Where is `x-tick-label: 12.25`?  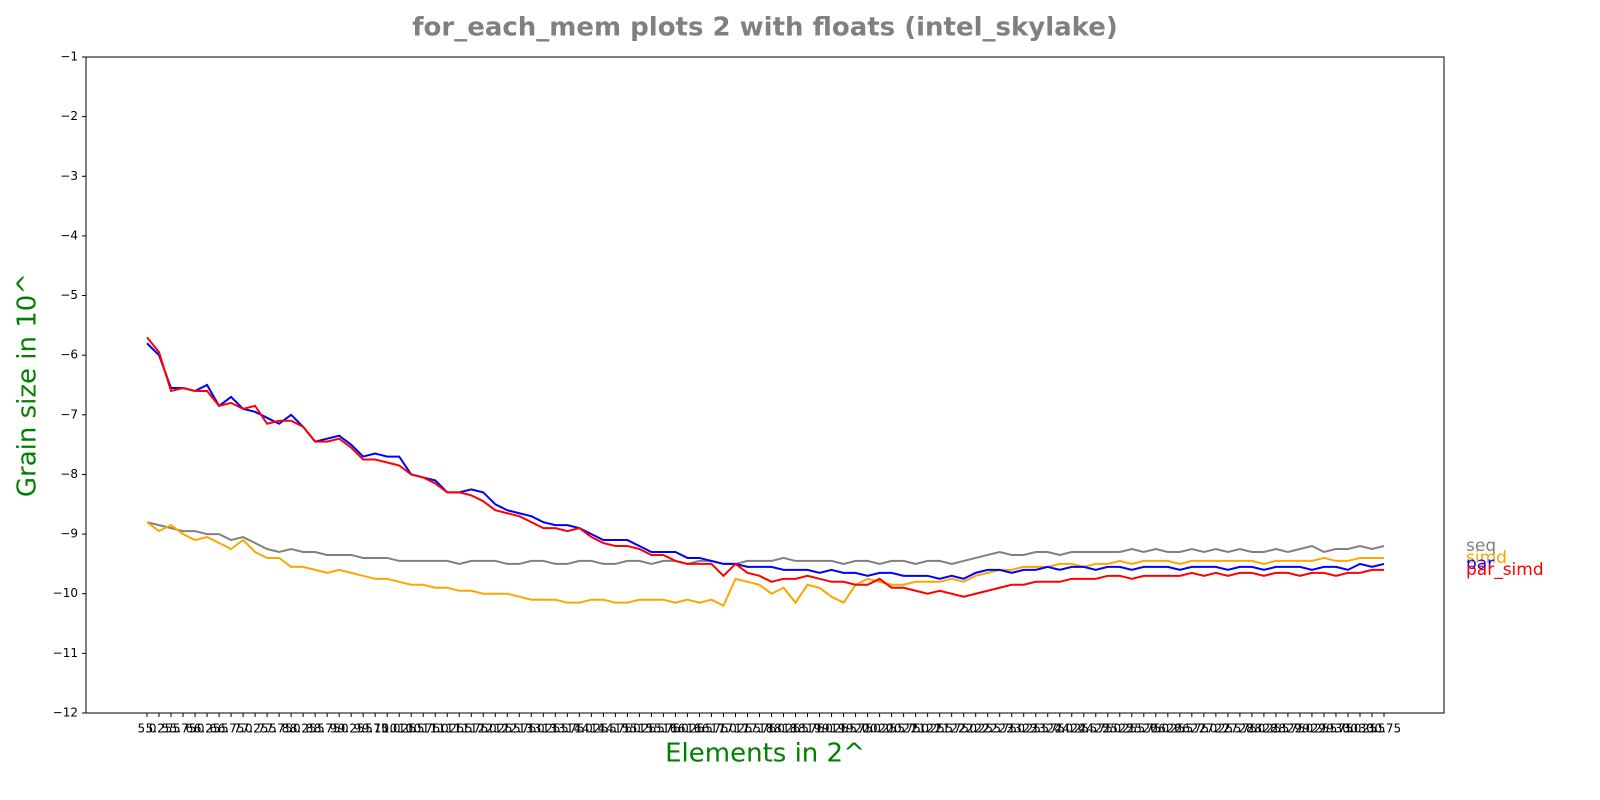 x-tick-label: 12.25 is located at coordinates (495, 729).